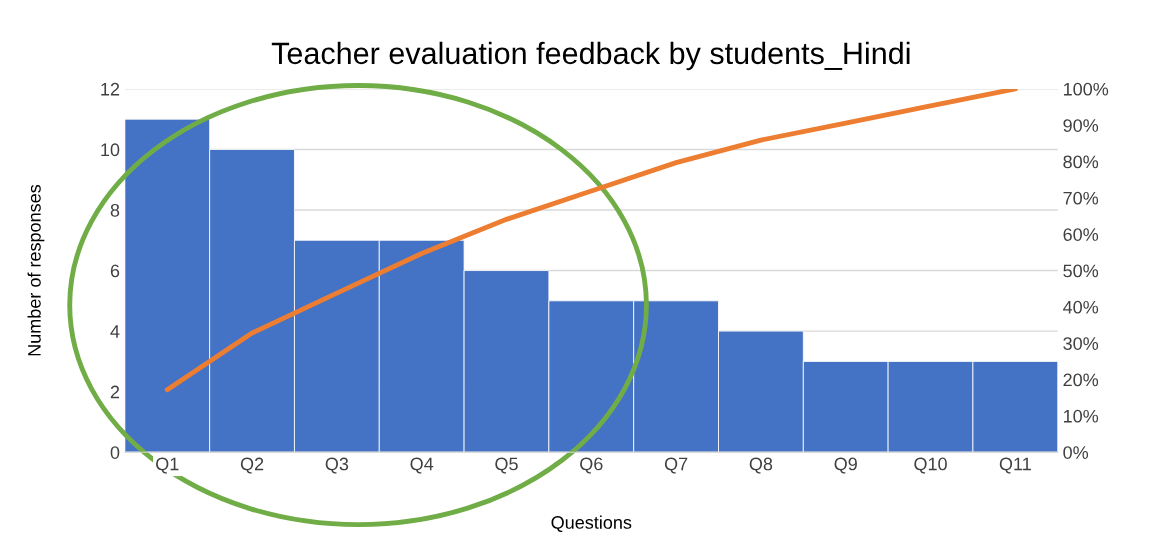 Image resolution: width=1156 pixels, height=559 pixels. I want to click on y-tick-label: 10, so click(110, 150).